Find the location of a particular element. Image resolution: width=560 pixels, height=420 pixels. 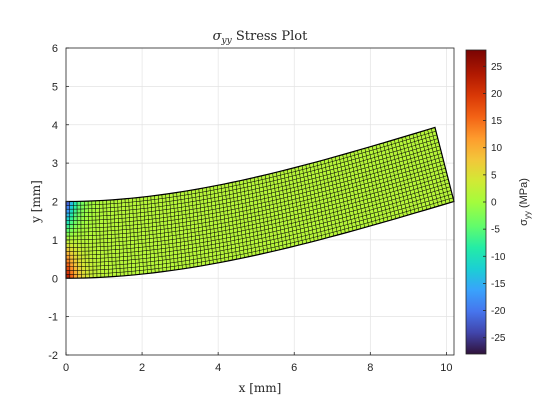

title-subscript: yy is located at coordinates (227, 41).